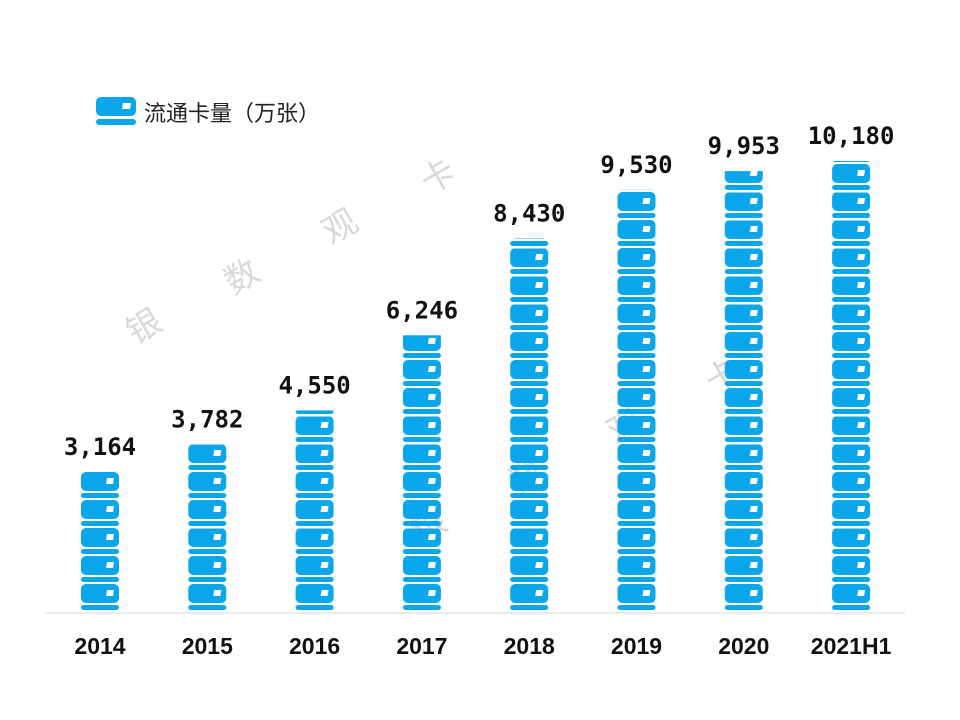 This screenshot has height=720, width=960. I want to click on x-tick-label: 2014, so click(99, 646).